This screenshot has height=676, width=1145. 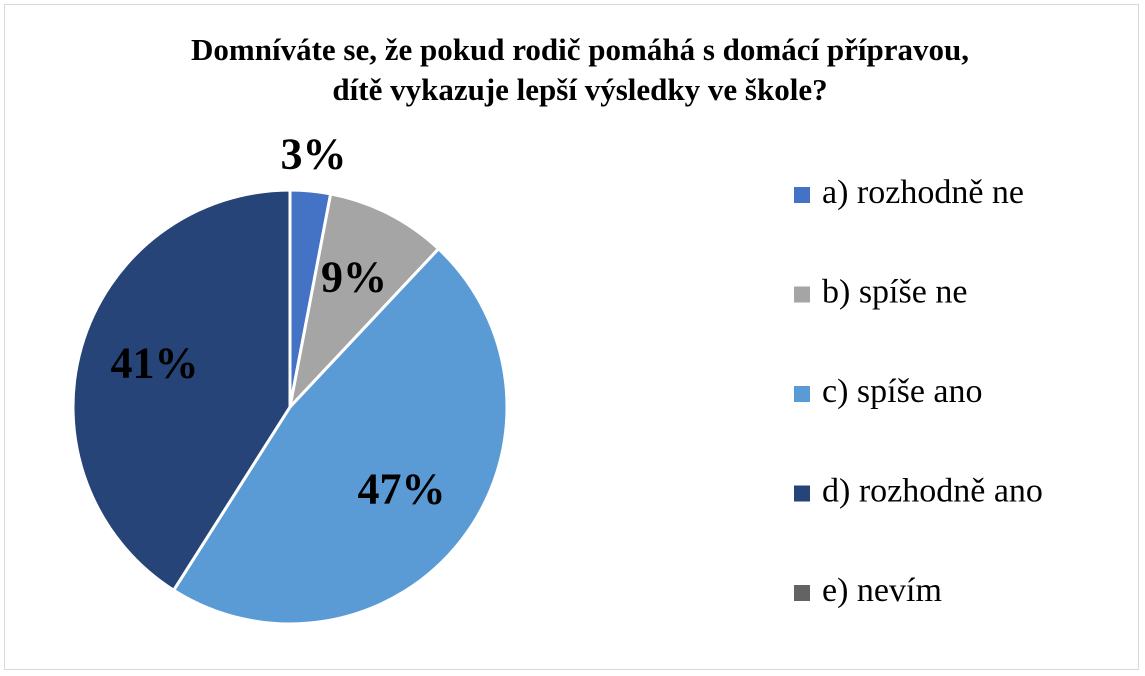 What do you see at coordinates (902, 391) in the screenshot?
I see `legend-label: c) spíše ano` at bounding box center [902, 391].